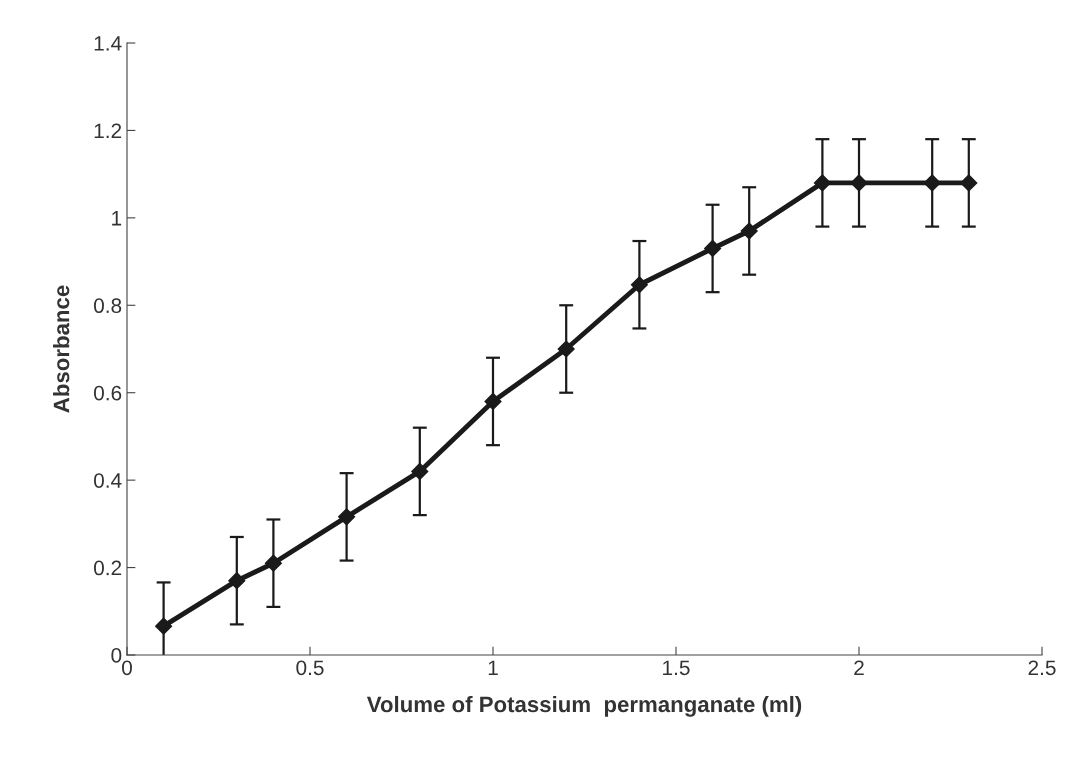 The image size is (1082, 763). Describe the element at coordinates (493, 667) in the screenshot. I see `x-tick-label: 1` at that location.